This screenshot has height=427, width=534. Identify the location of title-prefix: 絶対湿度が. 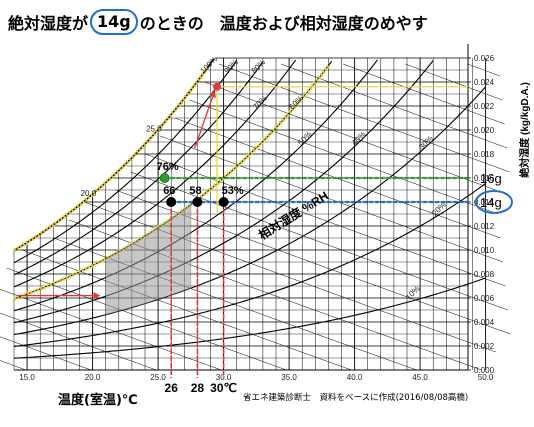
(48, 23).